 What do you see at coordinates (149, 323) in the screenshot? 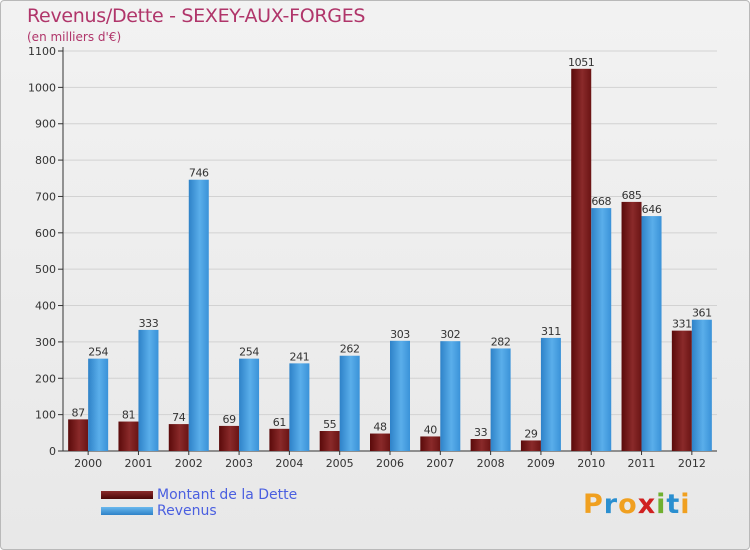
I see `data-label-revenus: 333` at bounding box center [149, 323].